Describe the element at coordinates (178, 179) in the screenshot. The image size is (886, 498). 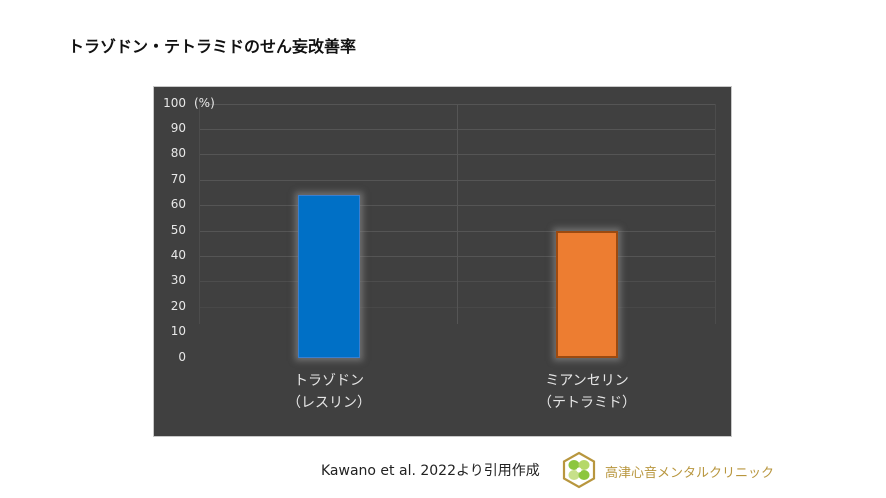
I see `y-tick-70: 70` at that location.